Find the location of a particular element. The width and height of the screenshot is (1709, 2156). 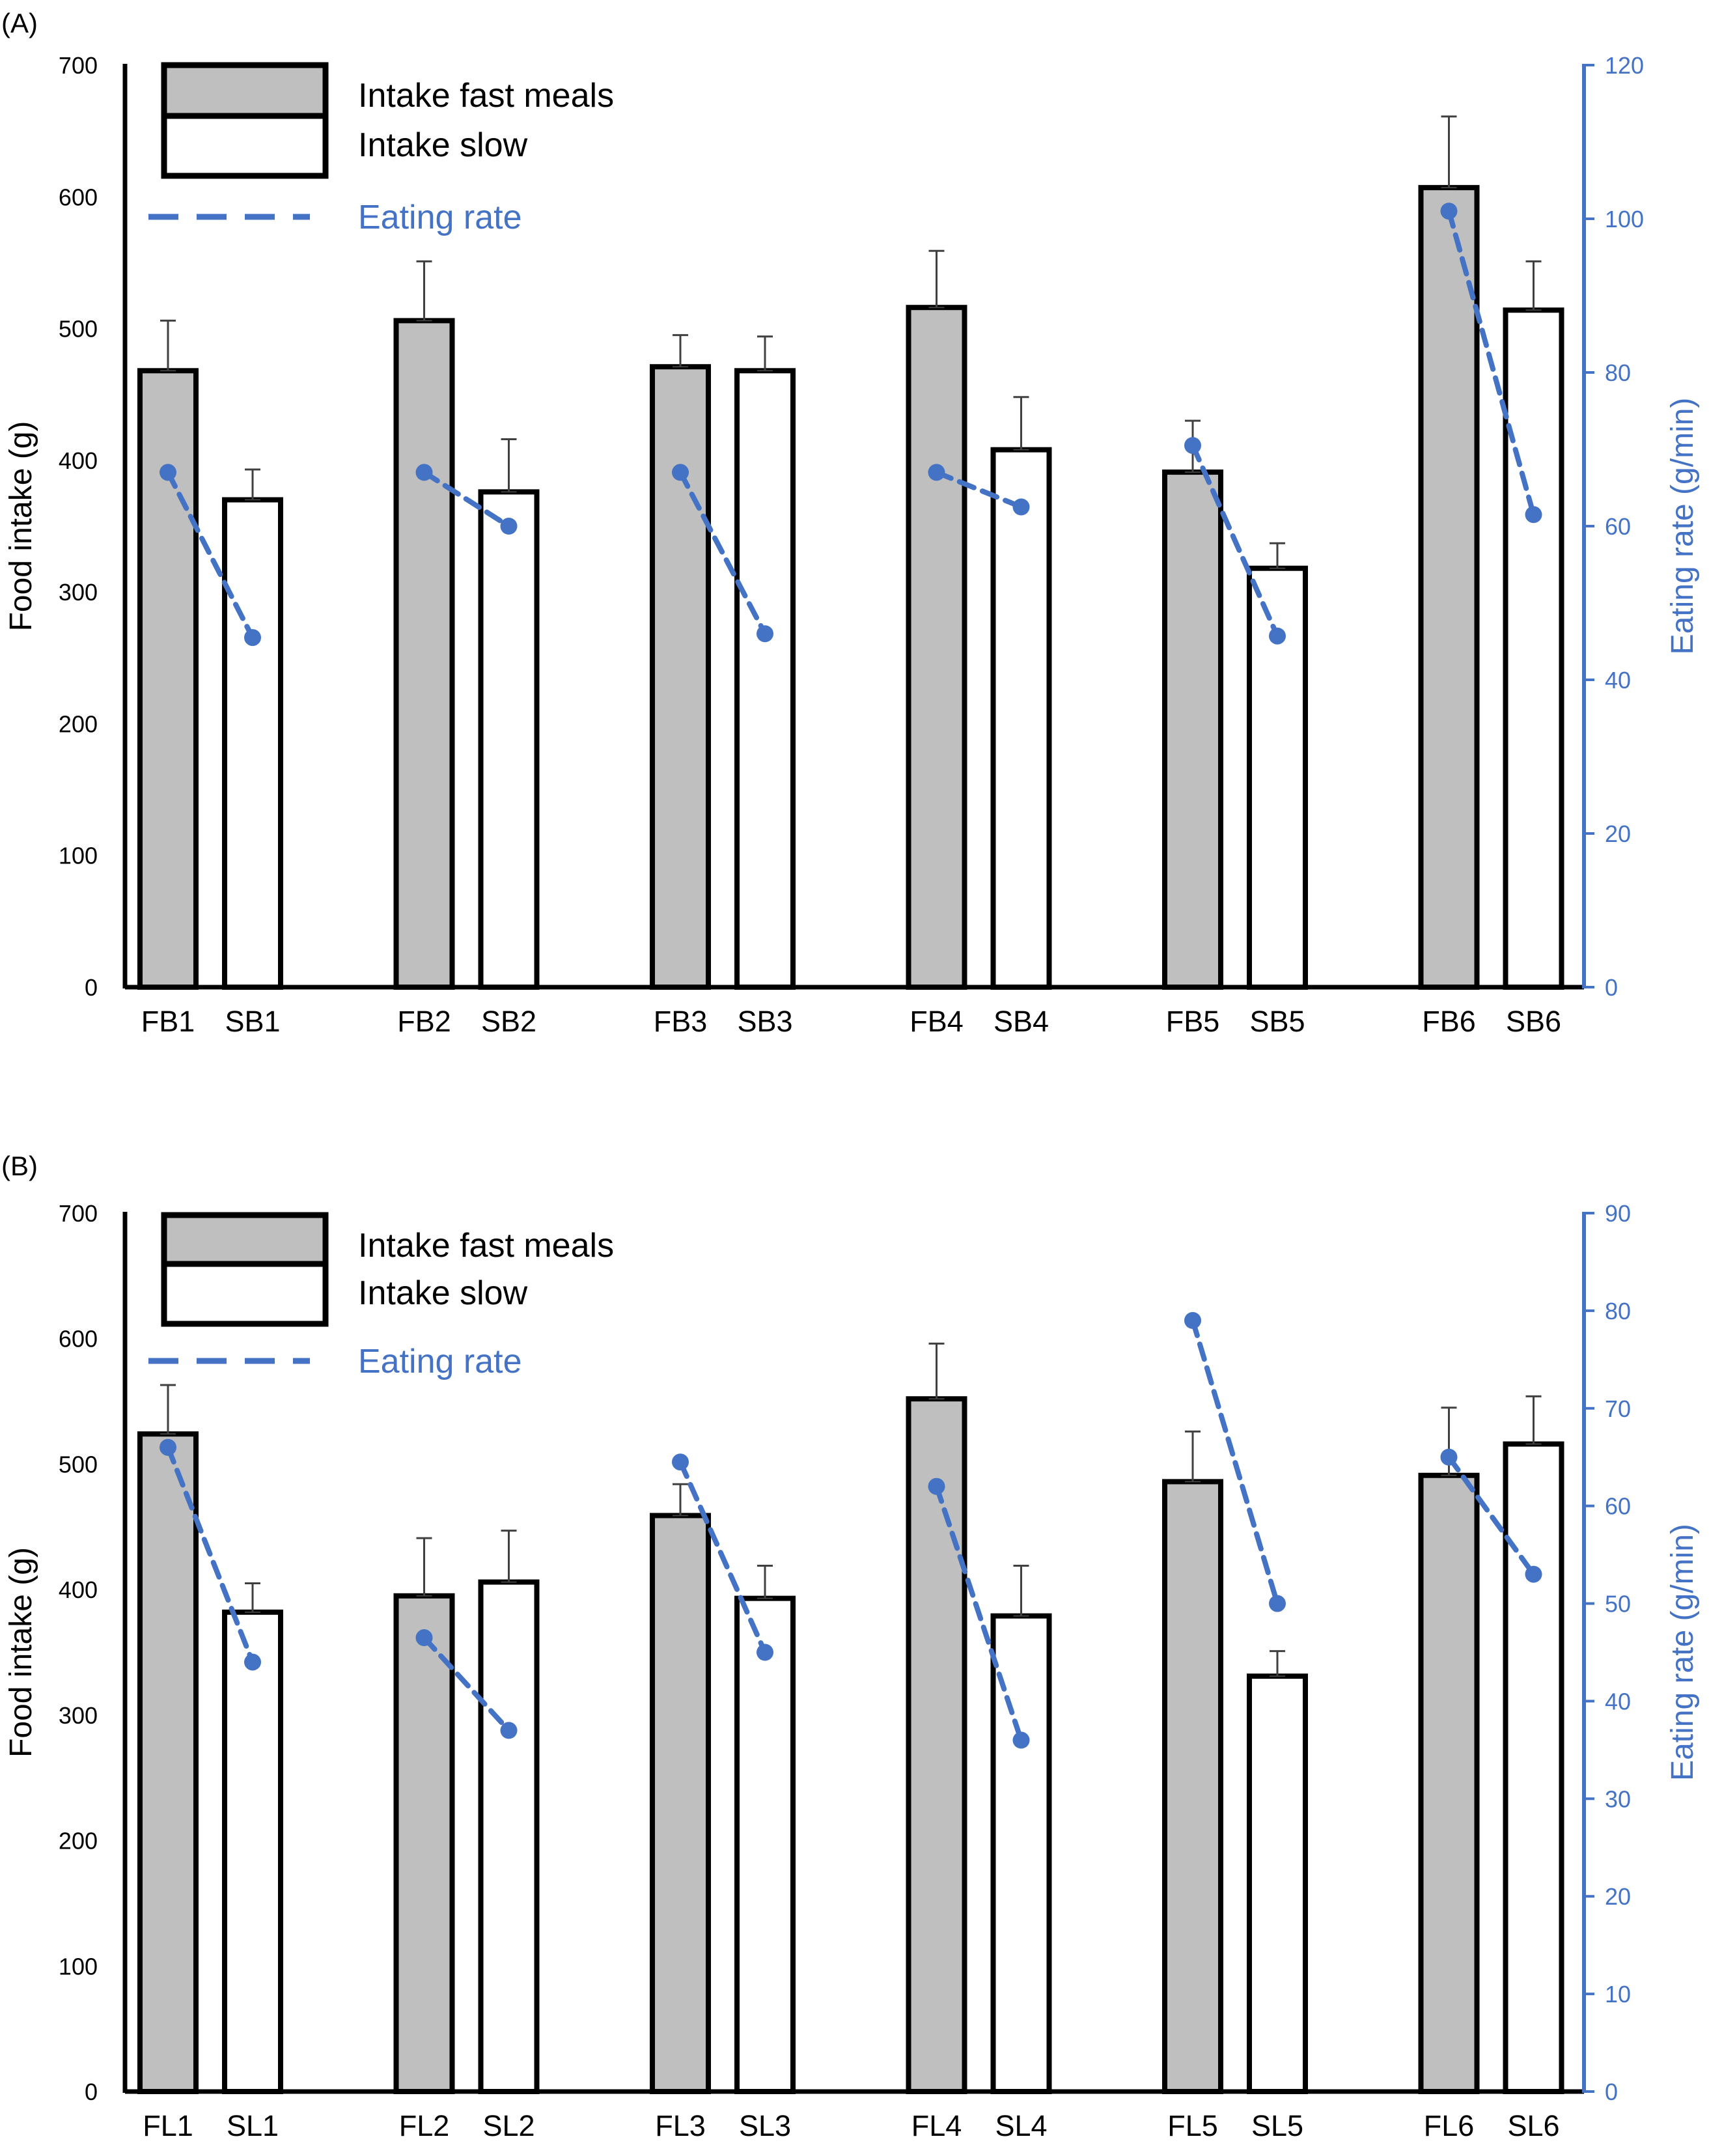

x-category-label: SL1 is located at coordinates (253, 2126).